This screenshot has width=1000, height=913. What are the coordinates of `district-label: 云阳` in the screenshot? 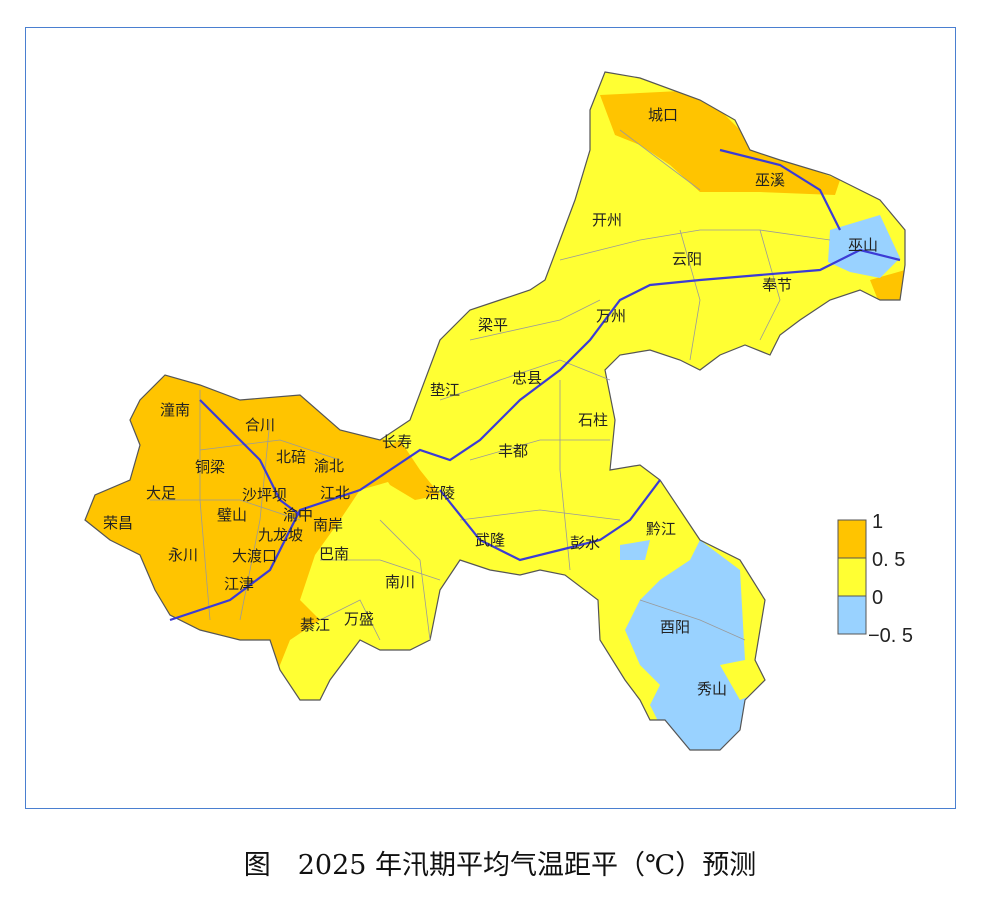 It's located at (687, 259).